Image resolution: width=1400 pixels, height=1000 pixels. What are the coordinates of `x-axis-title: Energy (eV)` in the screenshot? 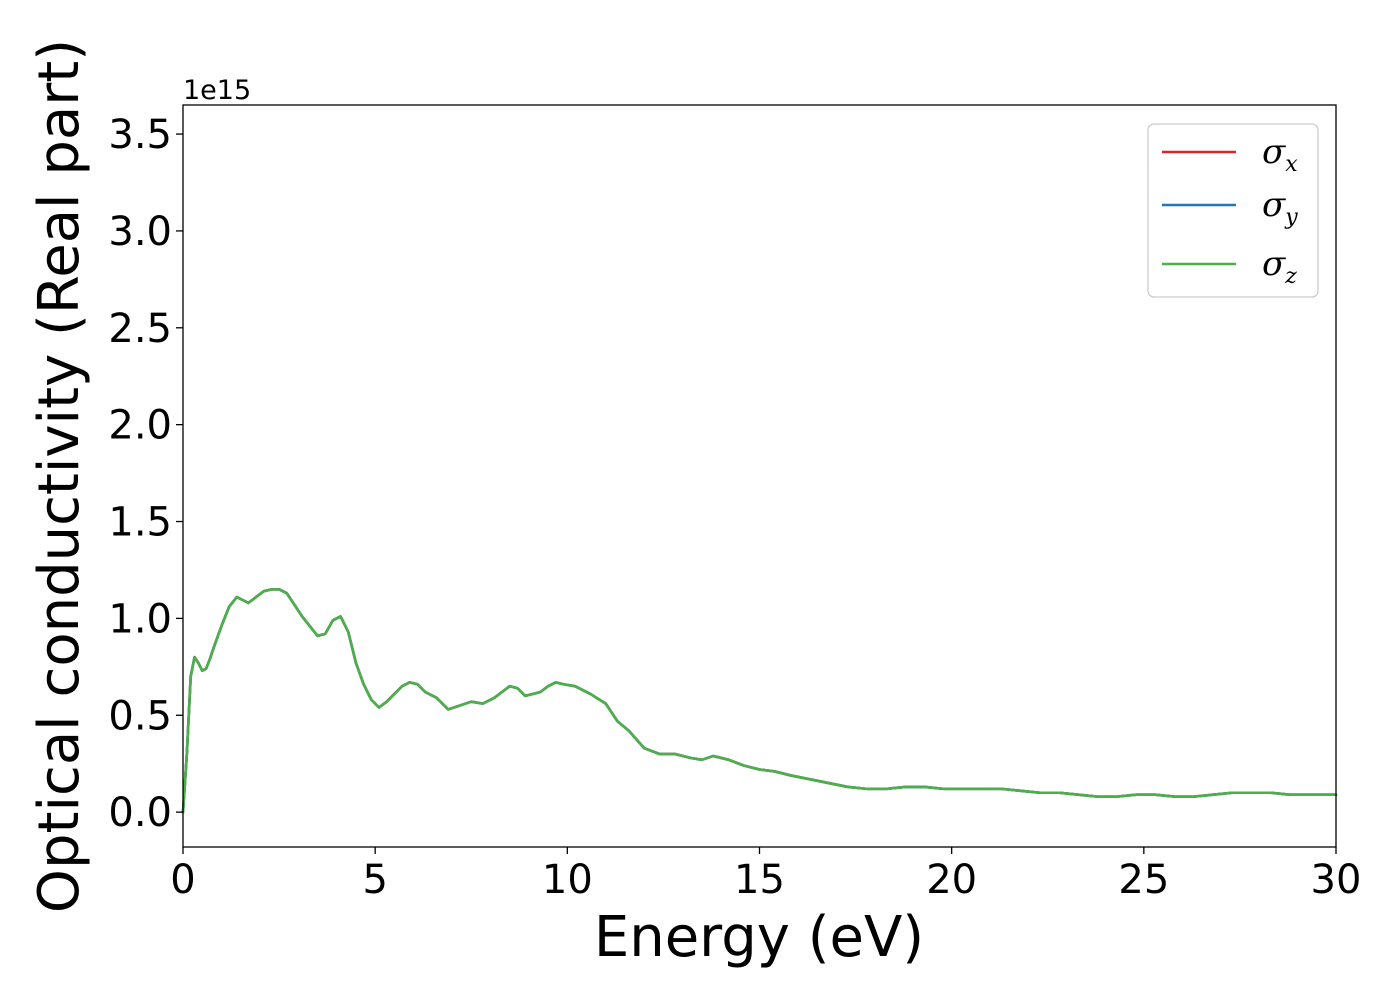 It's located at (759, 937).